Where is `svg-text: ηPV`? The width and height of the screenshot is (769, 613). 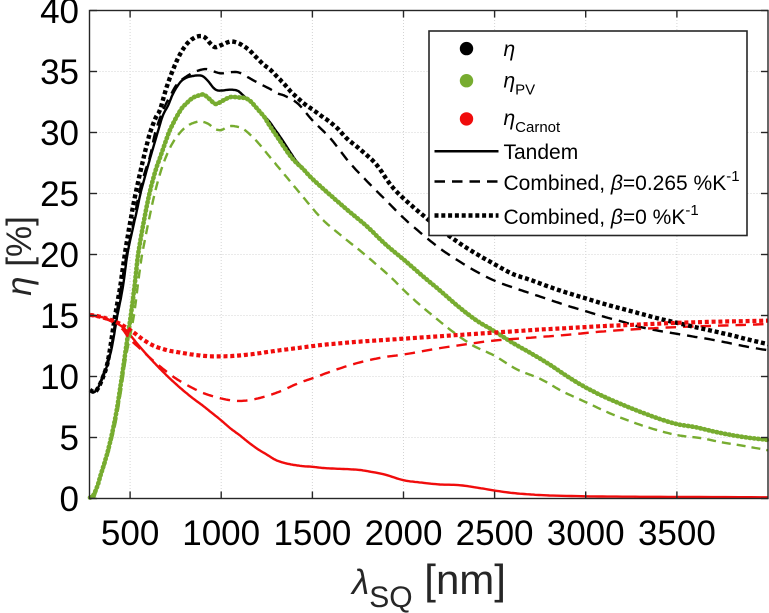 svg-text: ηPV is located at coordinates (520, 83).